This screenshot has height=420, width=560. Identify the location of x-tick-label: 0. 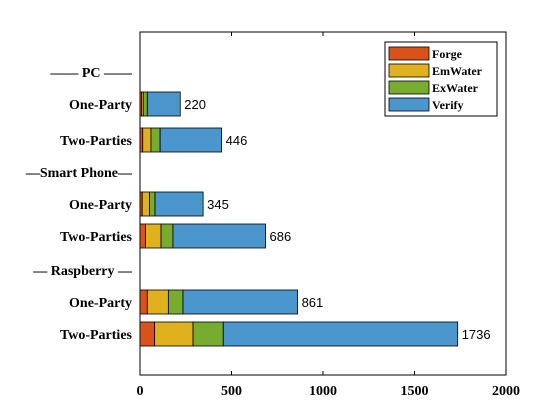
(140, 391).